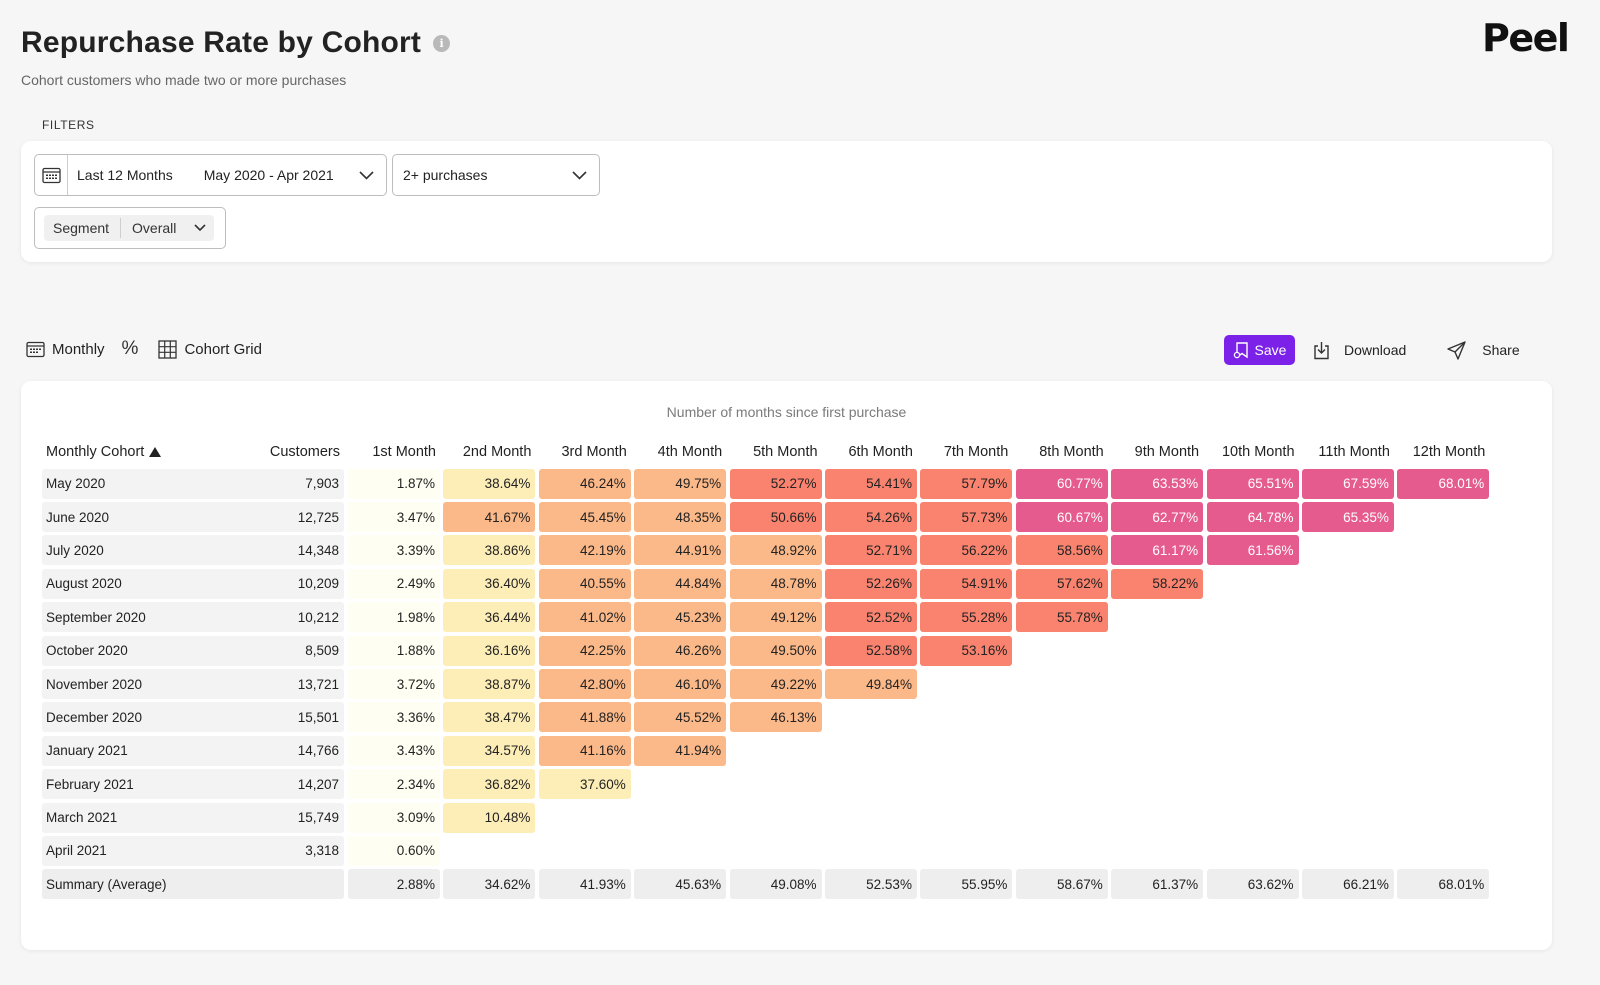 This screenshot has width=1600, height=985. Describe the element at coordinates (1061, 617) in the screenshot. I see `cohort-cell: 55.78%` at that location.